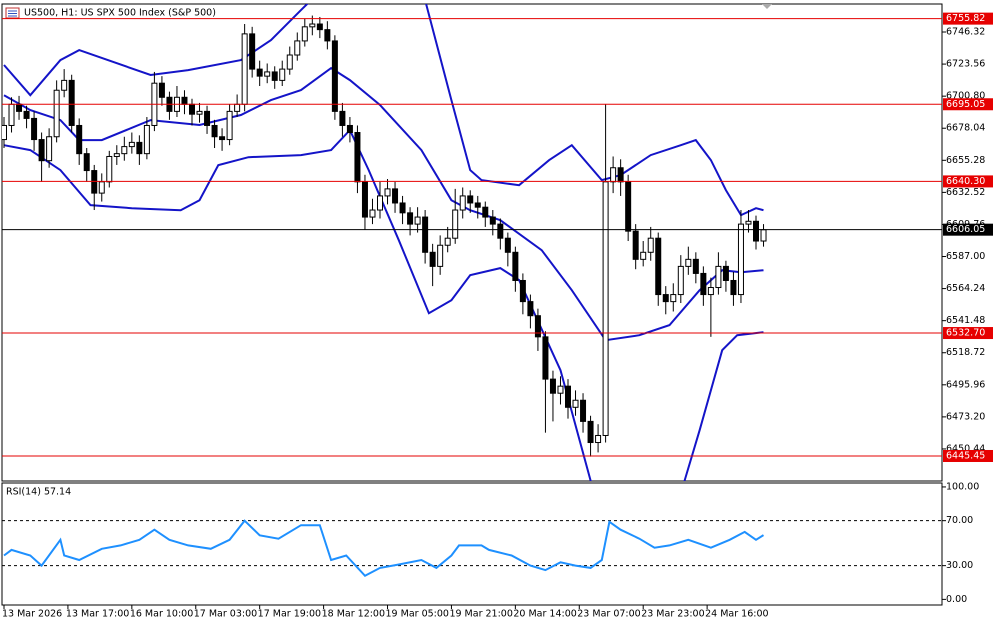  What do you see at coordinates (161, 614) in the screenshot?
I see `x-tick-label: 16 Mar 10:00` at bounding box center [161, 614].